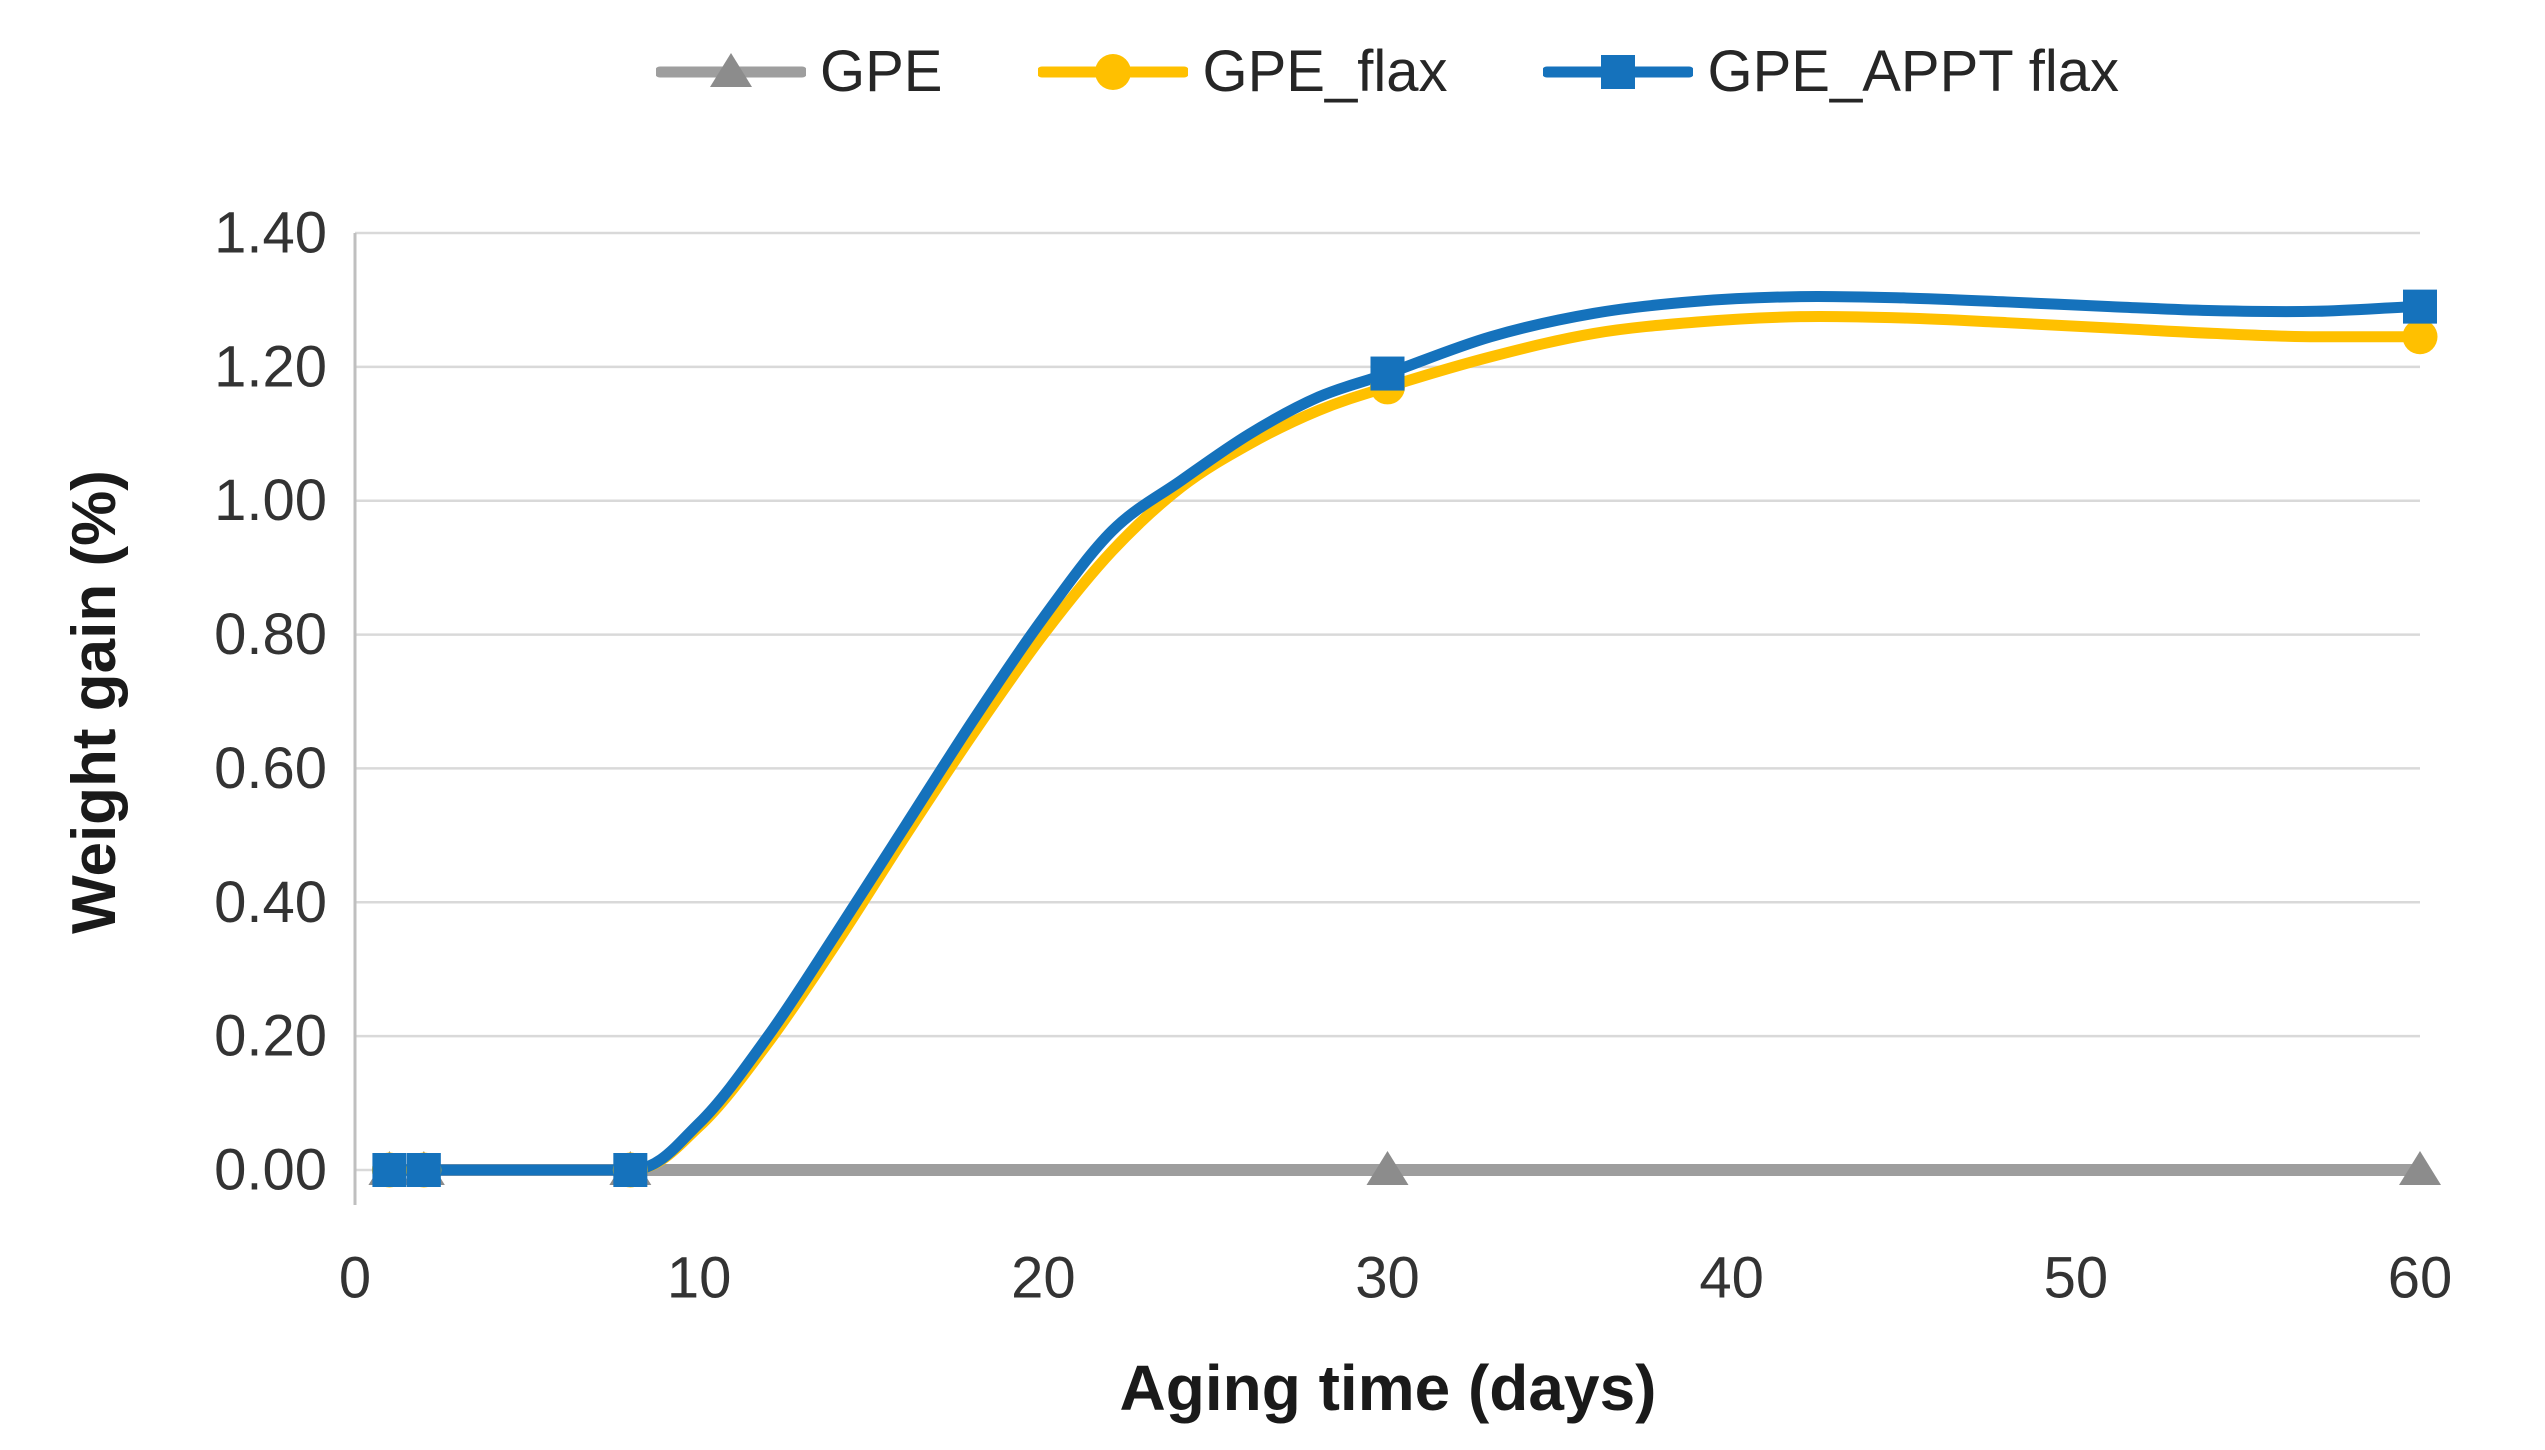 The height and width of the screenshot is (1450, 2545). I want to click on x-tick-label: 20, so click(1043, 1278).